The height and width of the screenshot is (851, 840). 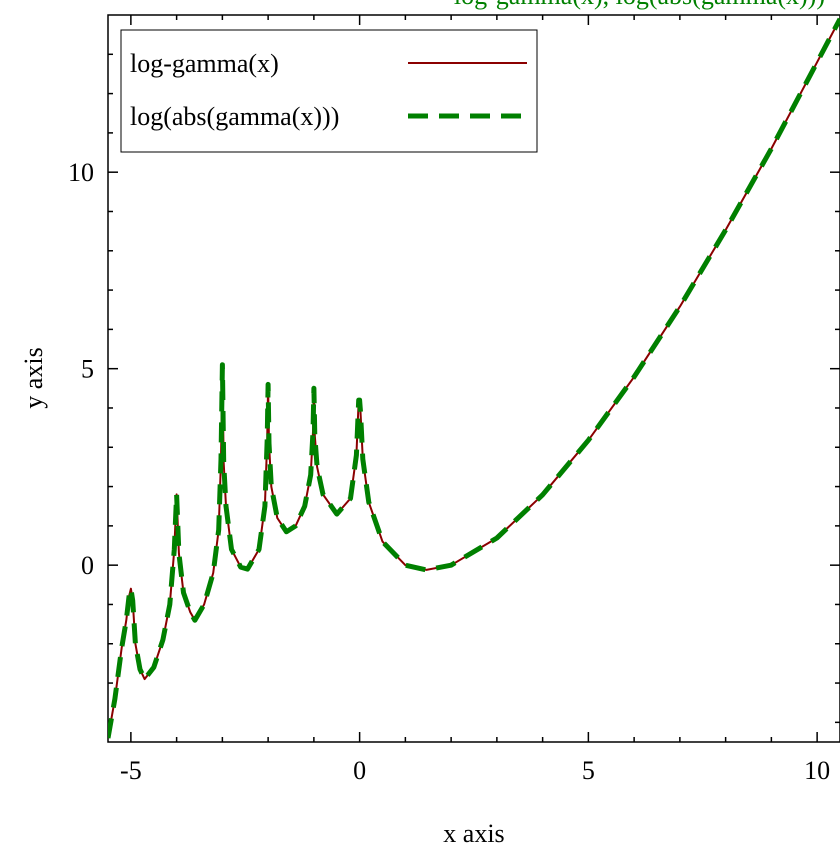 What do you see at coordinates (588, 770) in the screenshot?
I see `x-tick-label: 5` at bounding box center [588, 770].